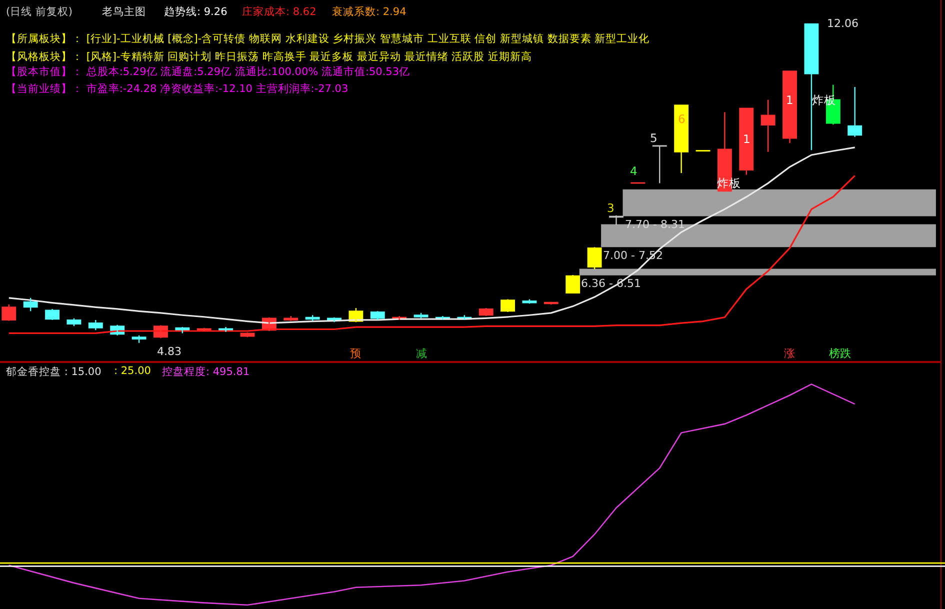  What do you see at coordinates (196, 11) in the screenshot?
I see `text: 趋势线: 9.26` at bounding box center [196, 11].